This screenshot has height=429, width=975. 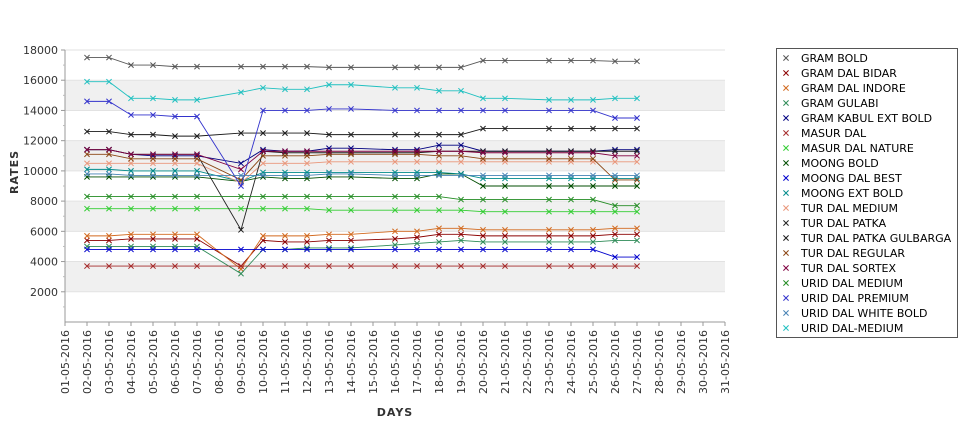 I want to click on legend-item: GRAM KABUL EXT BOLD, so click(x=857, y=118).